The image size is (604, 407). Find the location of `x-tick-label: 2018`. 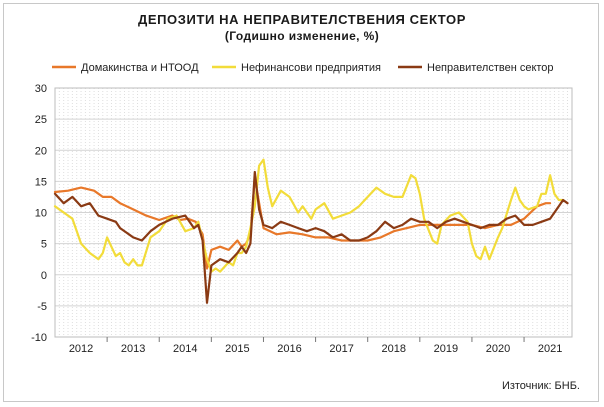

x-tick-label: 2018 is located at coordinates (394, 349).